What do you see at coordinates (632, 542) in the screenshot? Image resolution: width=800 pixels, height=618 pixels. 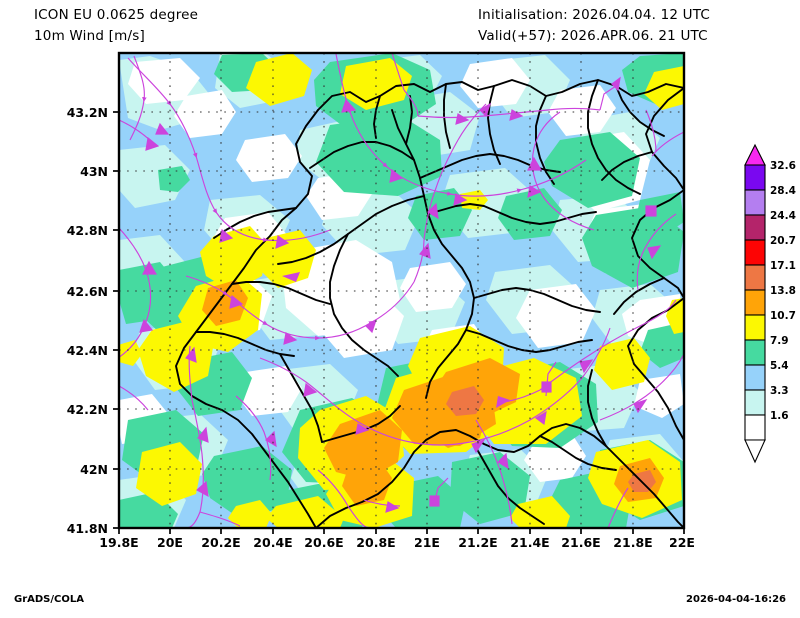 I see `svg-text: 21.8E` at bounding box center [632, 542].